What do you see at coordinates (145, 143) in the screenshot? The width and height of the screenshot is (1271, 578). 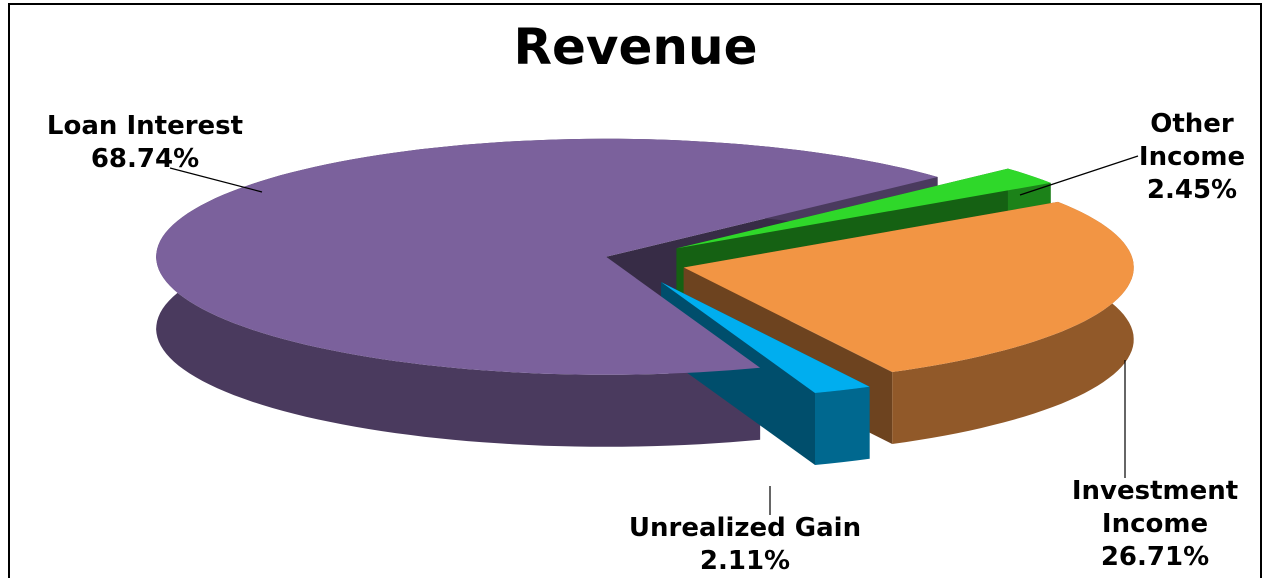 I see `data-label: Loan Interest 68.74%` at bounding box center [145, 143].